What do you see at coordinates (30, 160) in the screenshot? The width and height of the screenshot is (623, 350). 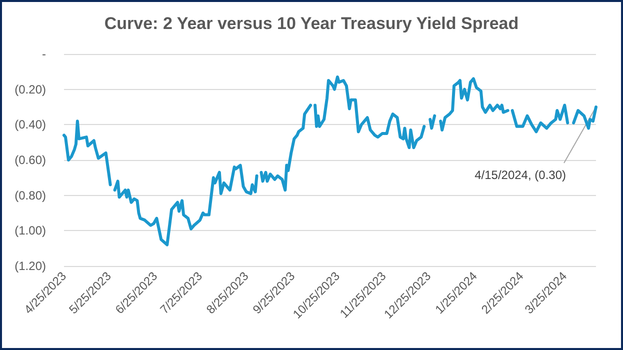 I see `y-tick-label: (0.60)` at bounding box center [30, 160].